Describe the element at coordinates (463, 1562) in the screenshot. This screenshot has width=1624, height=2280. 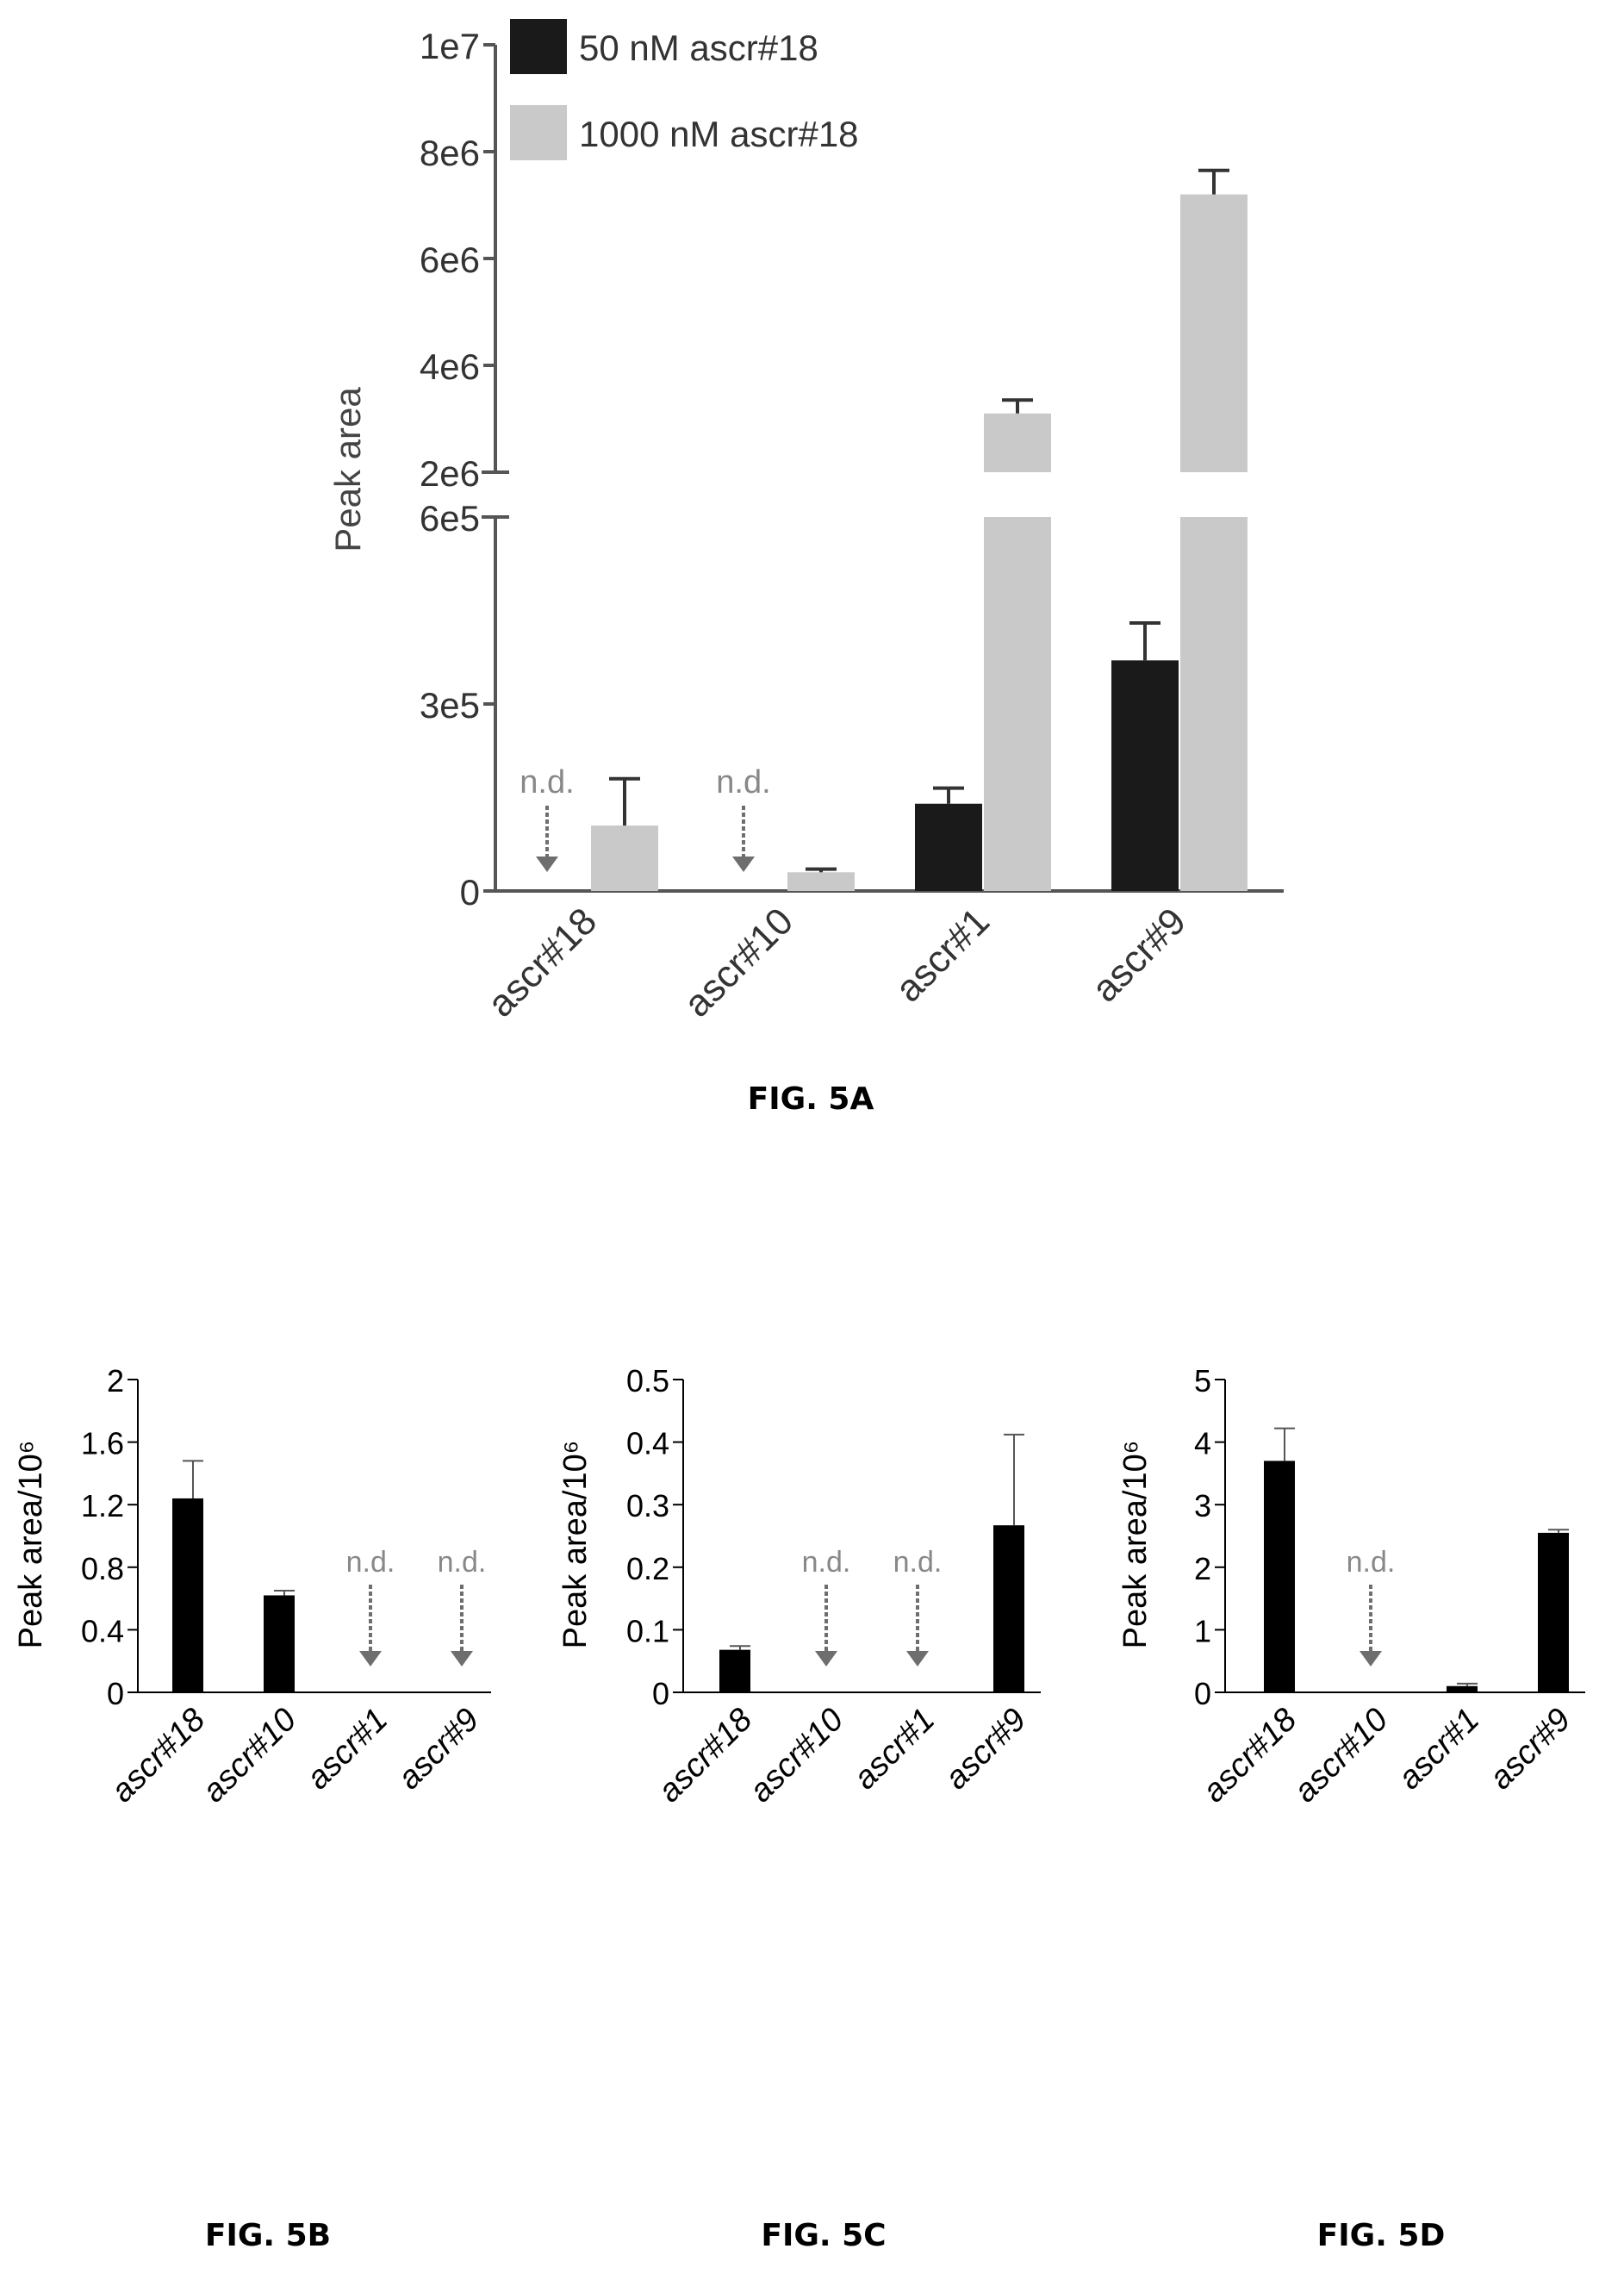
I see `nd-label-ascr-9: n.d.` at that location.